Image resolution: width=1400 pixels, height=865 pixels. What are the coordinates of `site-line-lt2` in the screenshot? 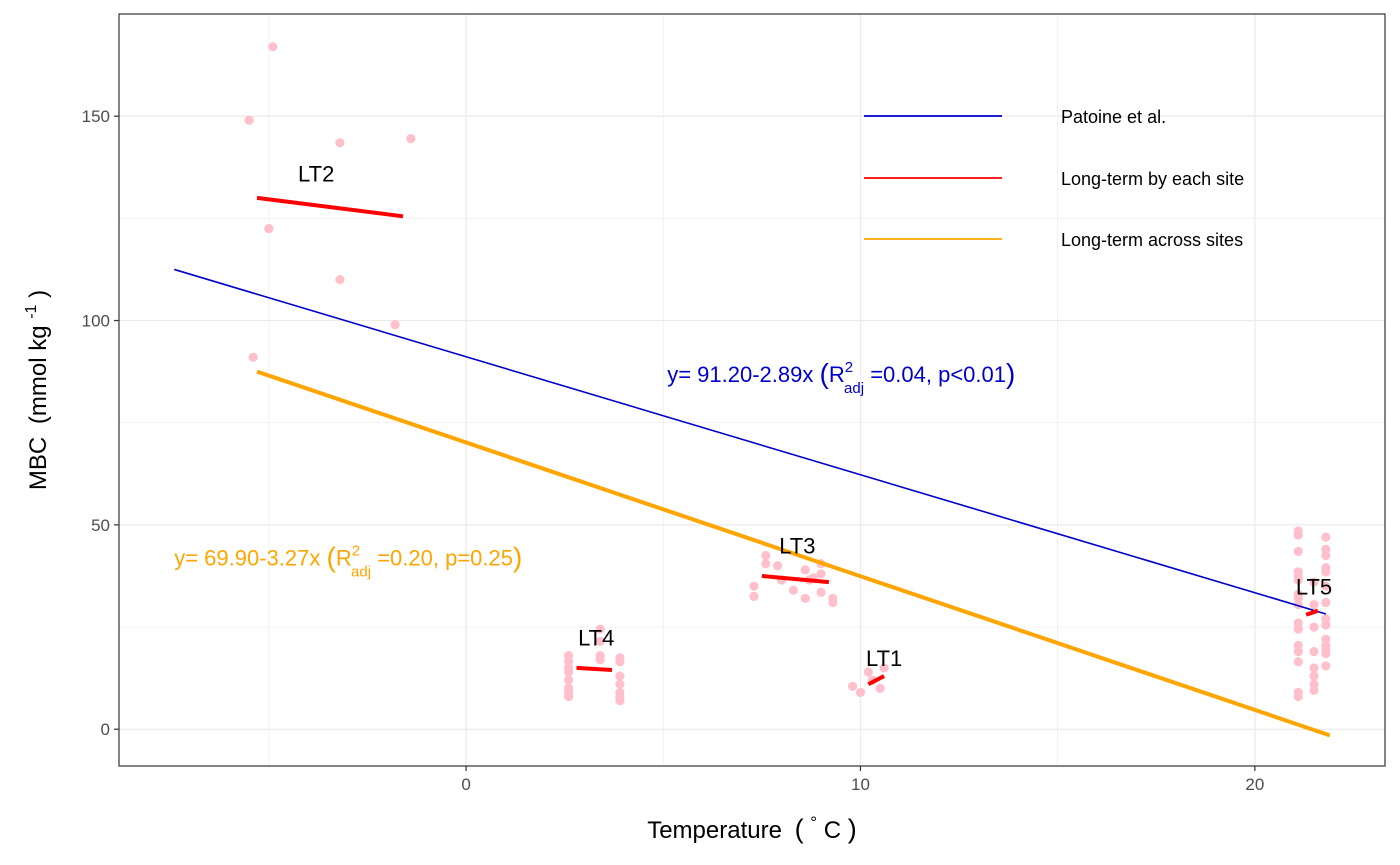 It's located at (330, 207).